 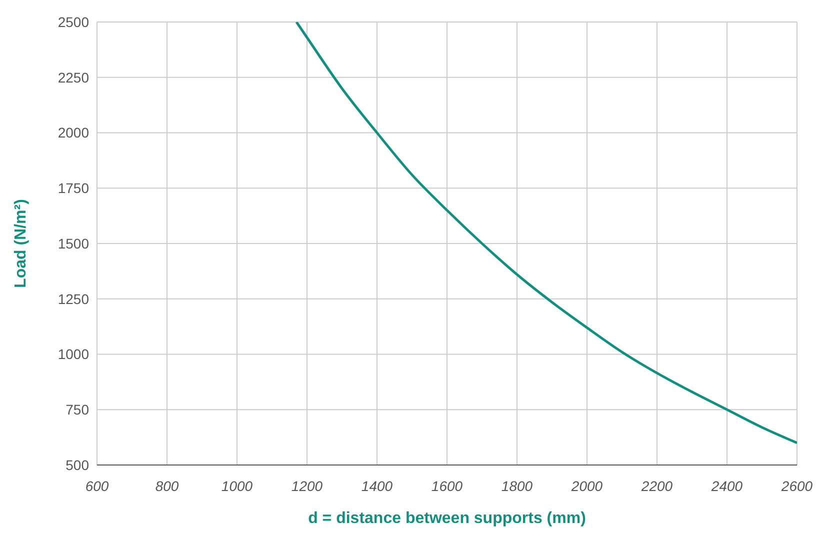 What do you see at coordinates (74, 354) in the screenshot?
I see `y-tick-label: 1000` at bounding box center [74, 354].